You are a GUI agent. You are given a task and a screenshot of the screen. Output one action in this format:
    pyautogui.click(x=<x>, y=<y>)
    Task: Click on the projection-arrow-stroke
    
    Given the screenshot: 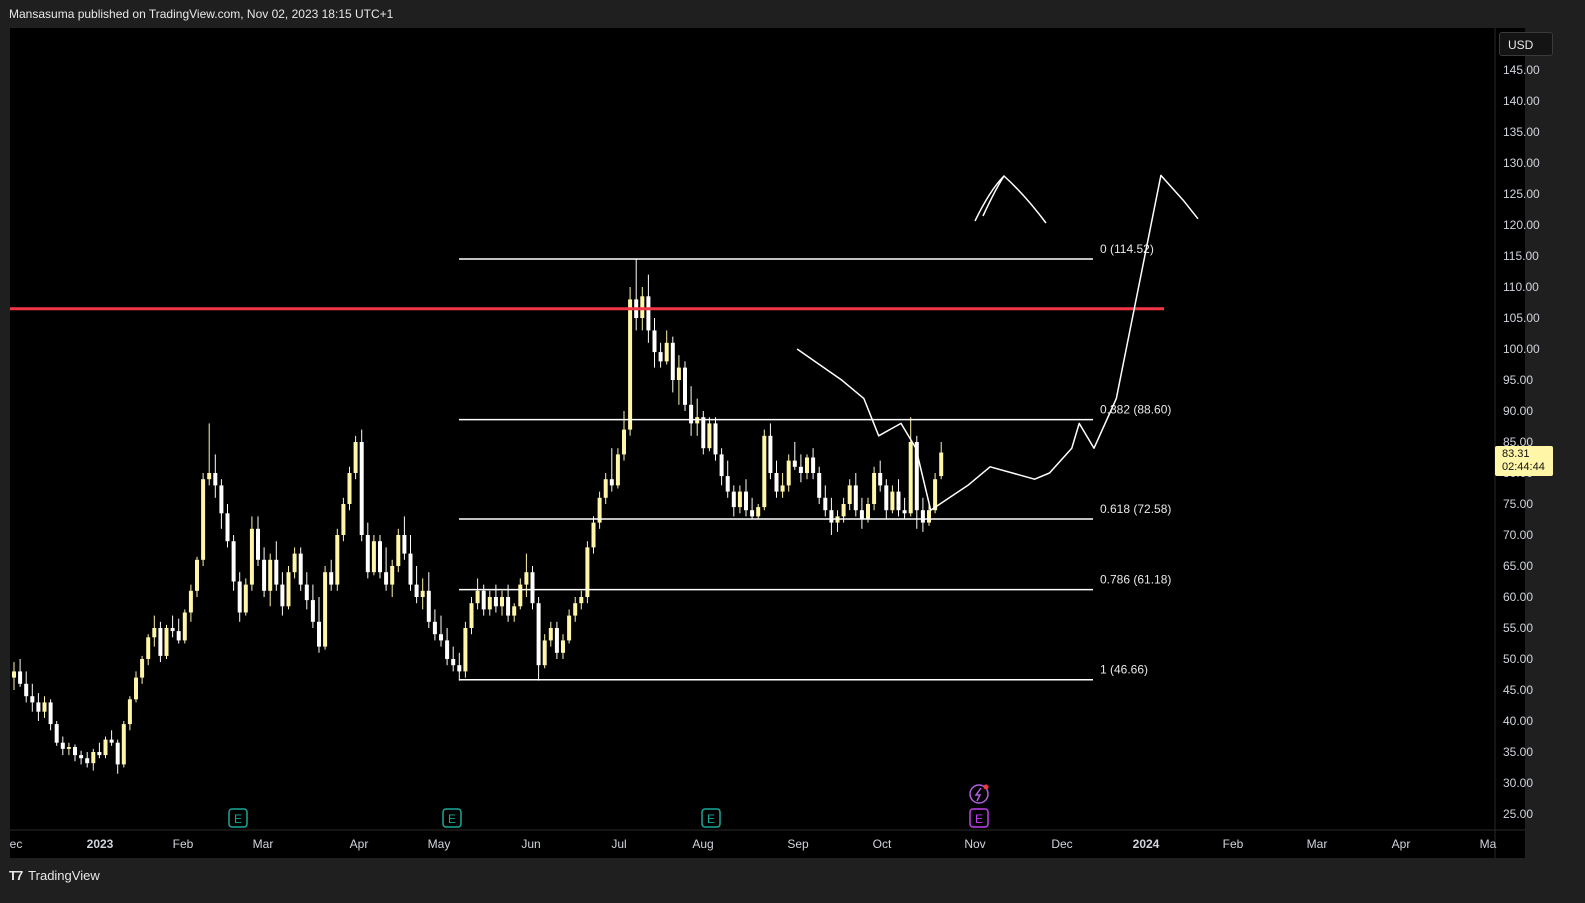 What is the action you would take?
    pyautogui.click(x=993, y=196)
    